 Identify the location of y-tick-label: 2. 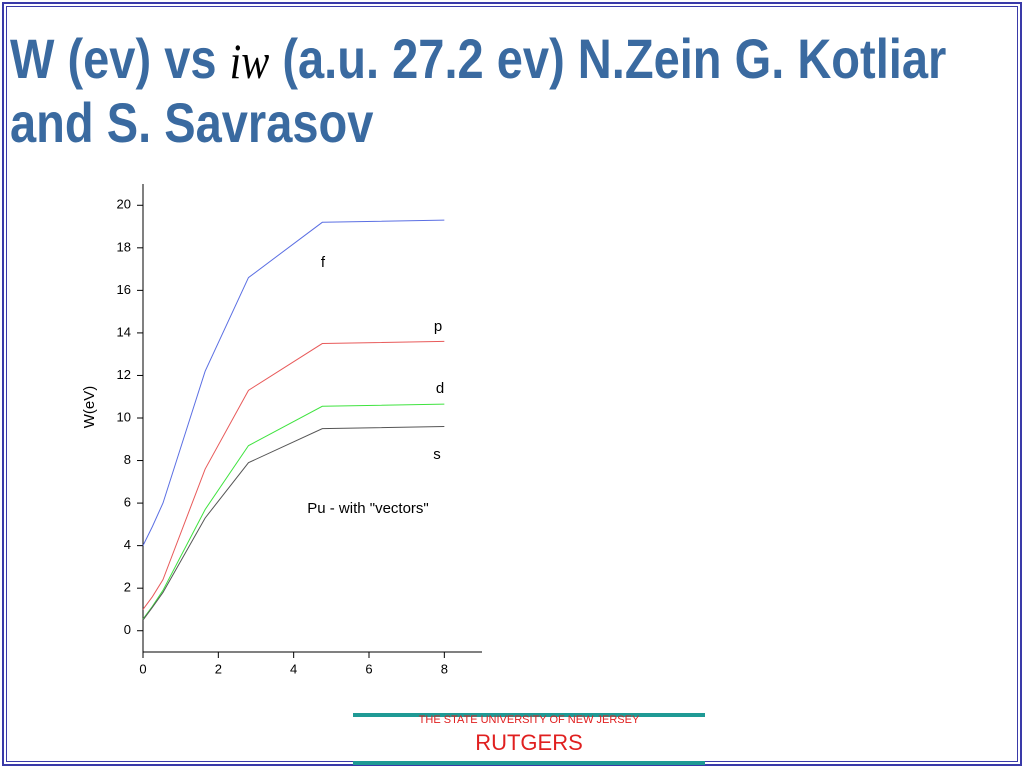
(127, 587).